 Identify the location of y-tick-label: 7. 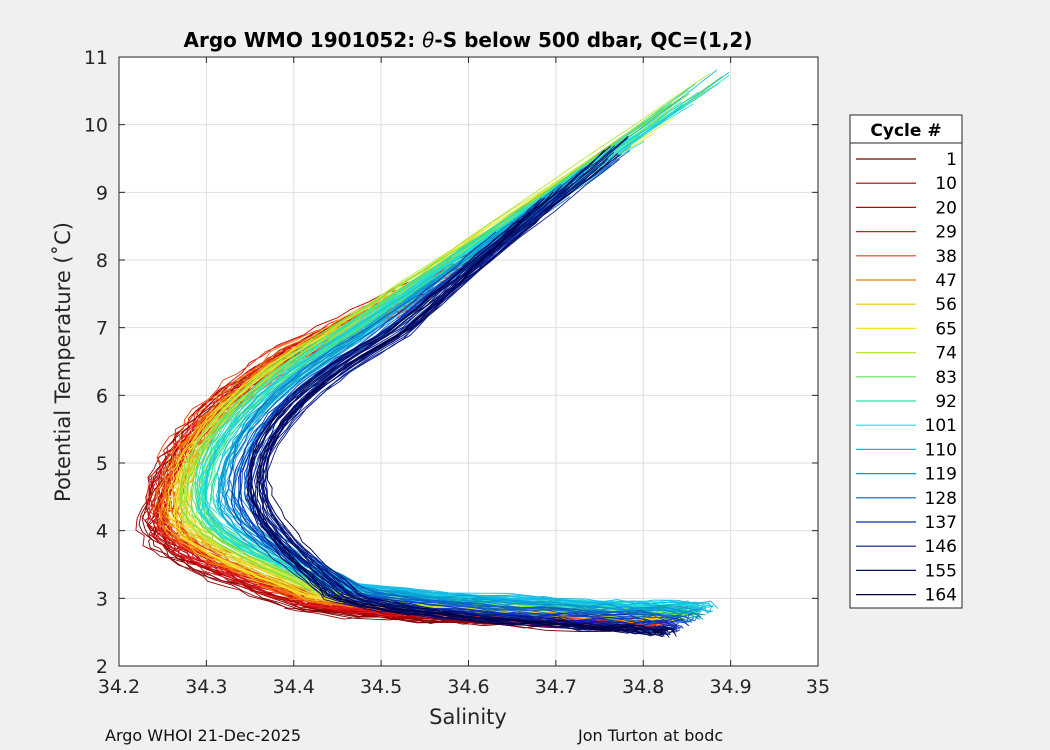
(102, 329).